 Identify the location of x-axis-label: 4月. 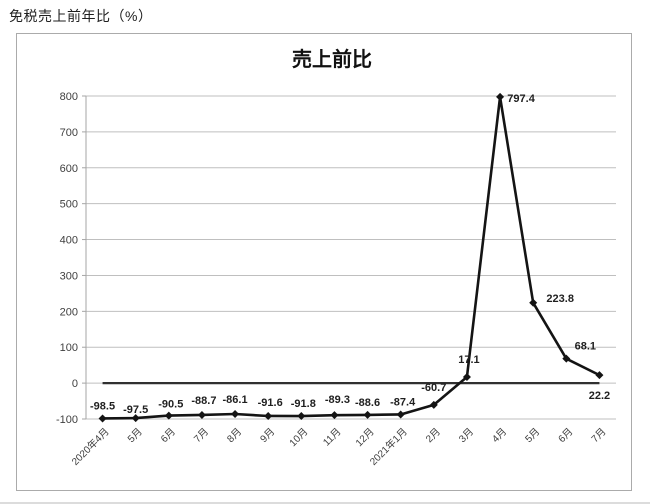
(499, 435).